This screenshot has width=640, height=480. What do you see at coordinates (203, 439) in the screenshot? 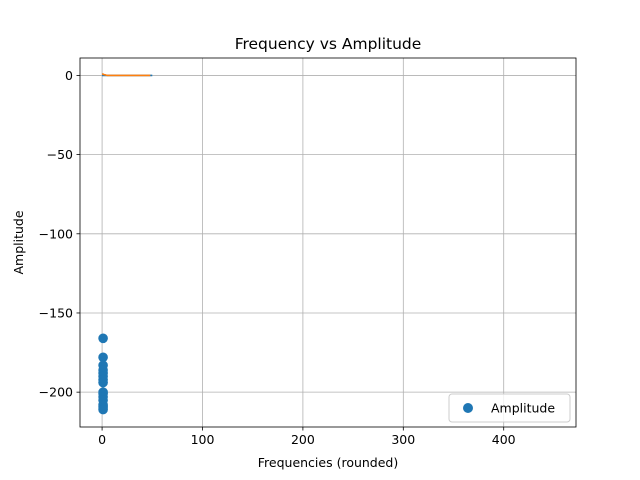
I see `x-tick-label: 100` at bounding box center [203, 439].